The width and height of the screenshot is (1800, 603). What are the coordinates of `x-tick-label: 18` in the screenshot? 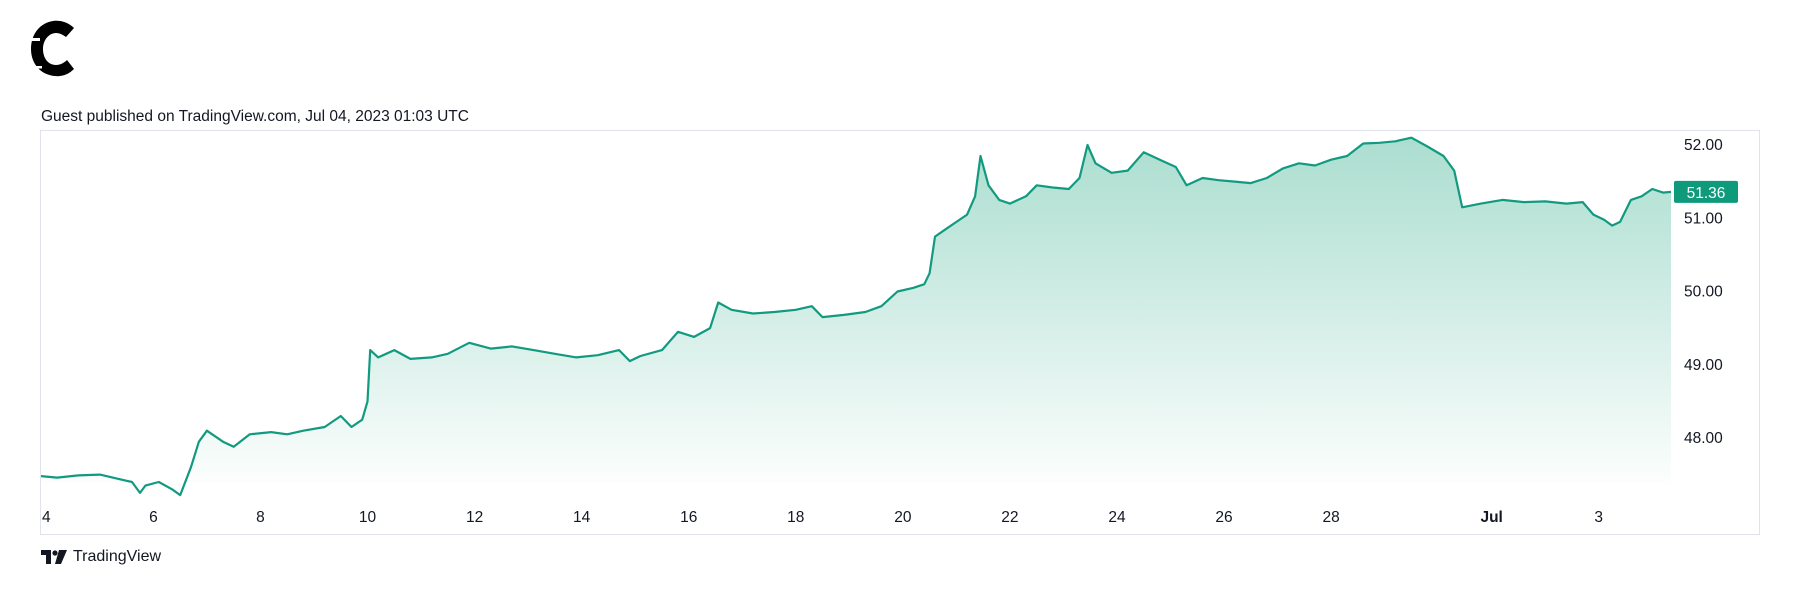 It's located at (795, 517).